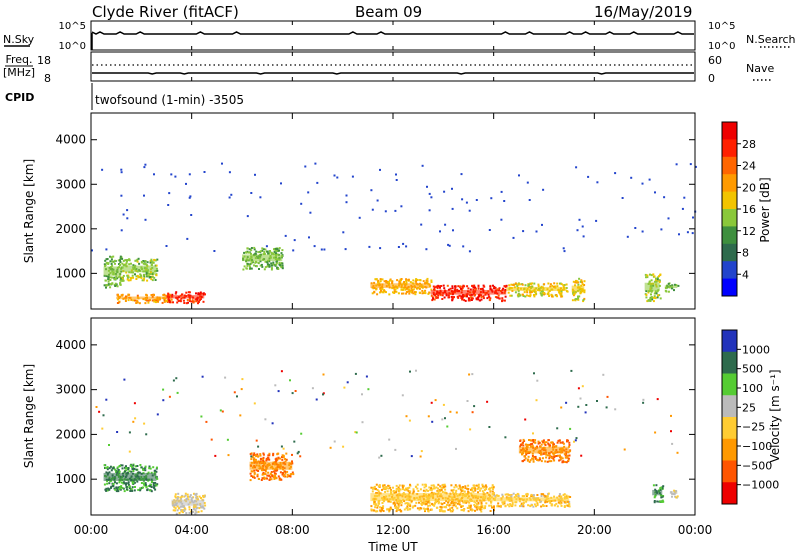  I want to click on cpid-row: CPID twofsound (1-min) -3505, so click(124, 96).